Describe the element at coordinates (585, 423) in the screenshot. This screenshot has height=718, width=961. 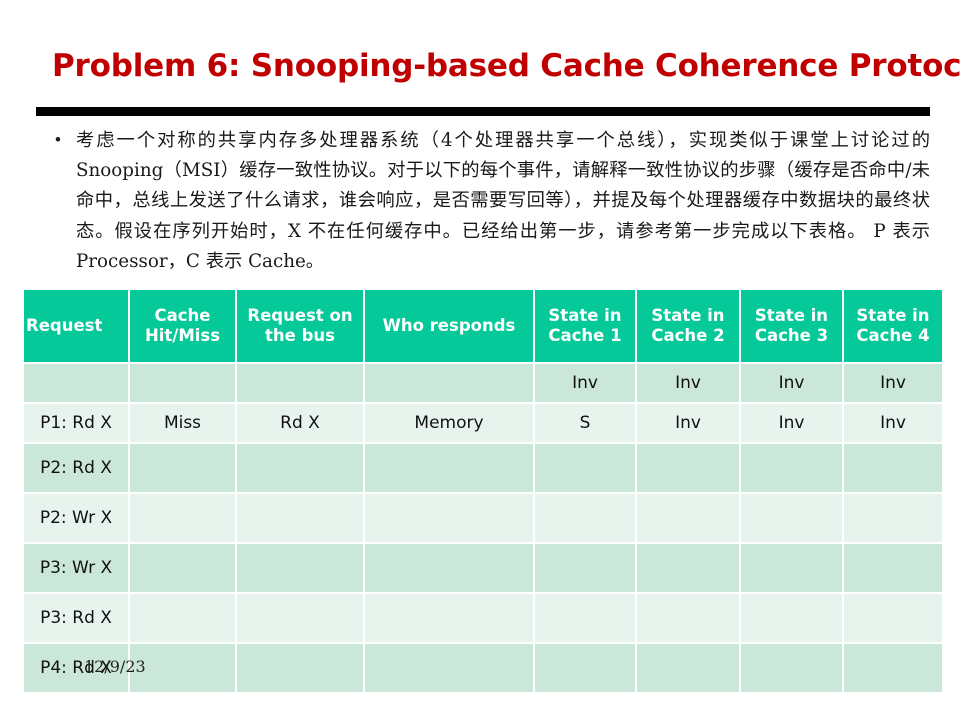
I see `table-cell: S` at that location.